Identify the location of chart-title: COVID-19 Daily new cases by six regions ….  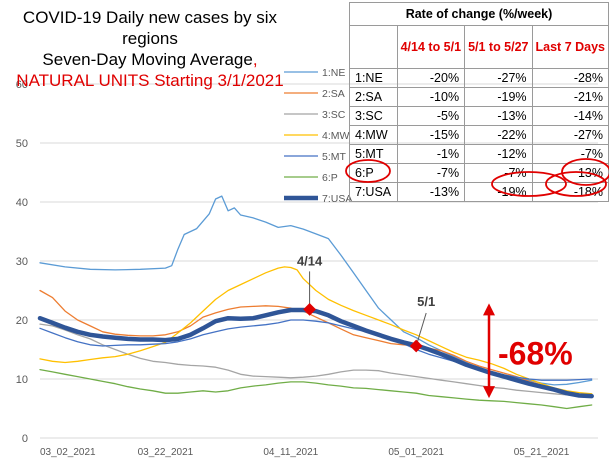
(150, 49).